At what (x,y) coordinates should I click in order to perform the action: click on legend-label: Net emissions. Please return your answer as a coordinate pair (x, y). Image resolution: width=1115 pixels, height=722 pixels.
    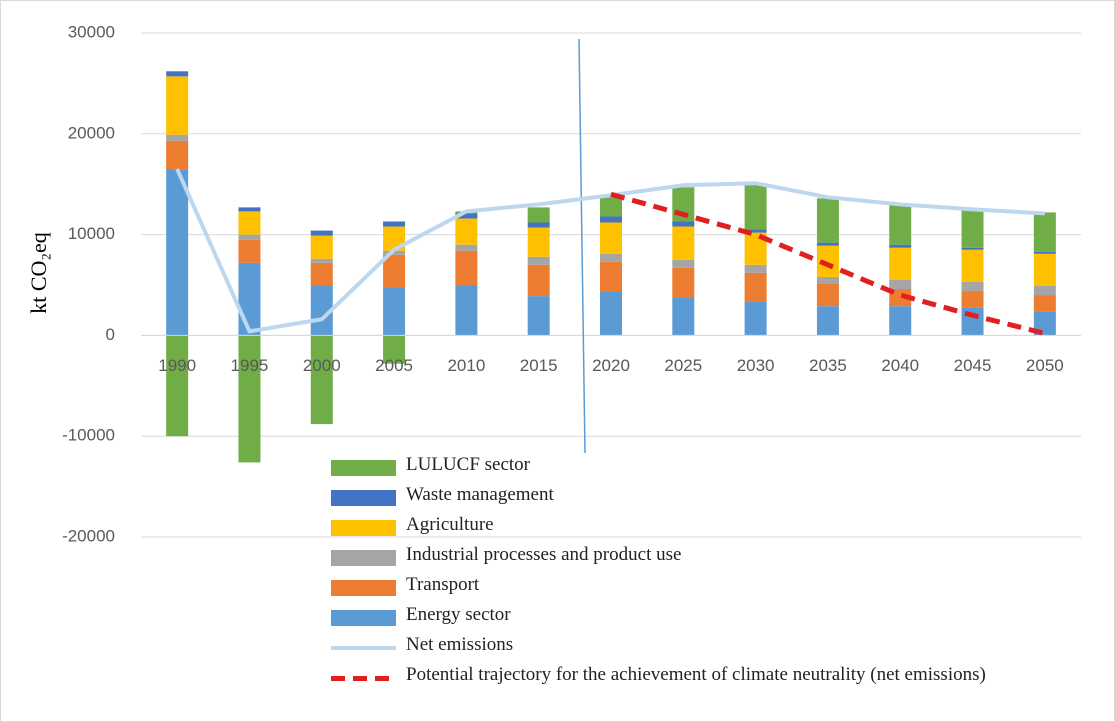
    Looking at the image, I should click on (460, 644).